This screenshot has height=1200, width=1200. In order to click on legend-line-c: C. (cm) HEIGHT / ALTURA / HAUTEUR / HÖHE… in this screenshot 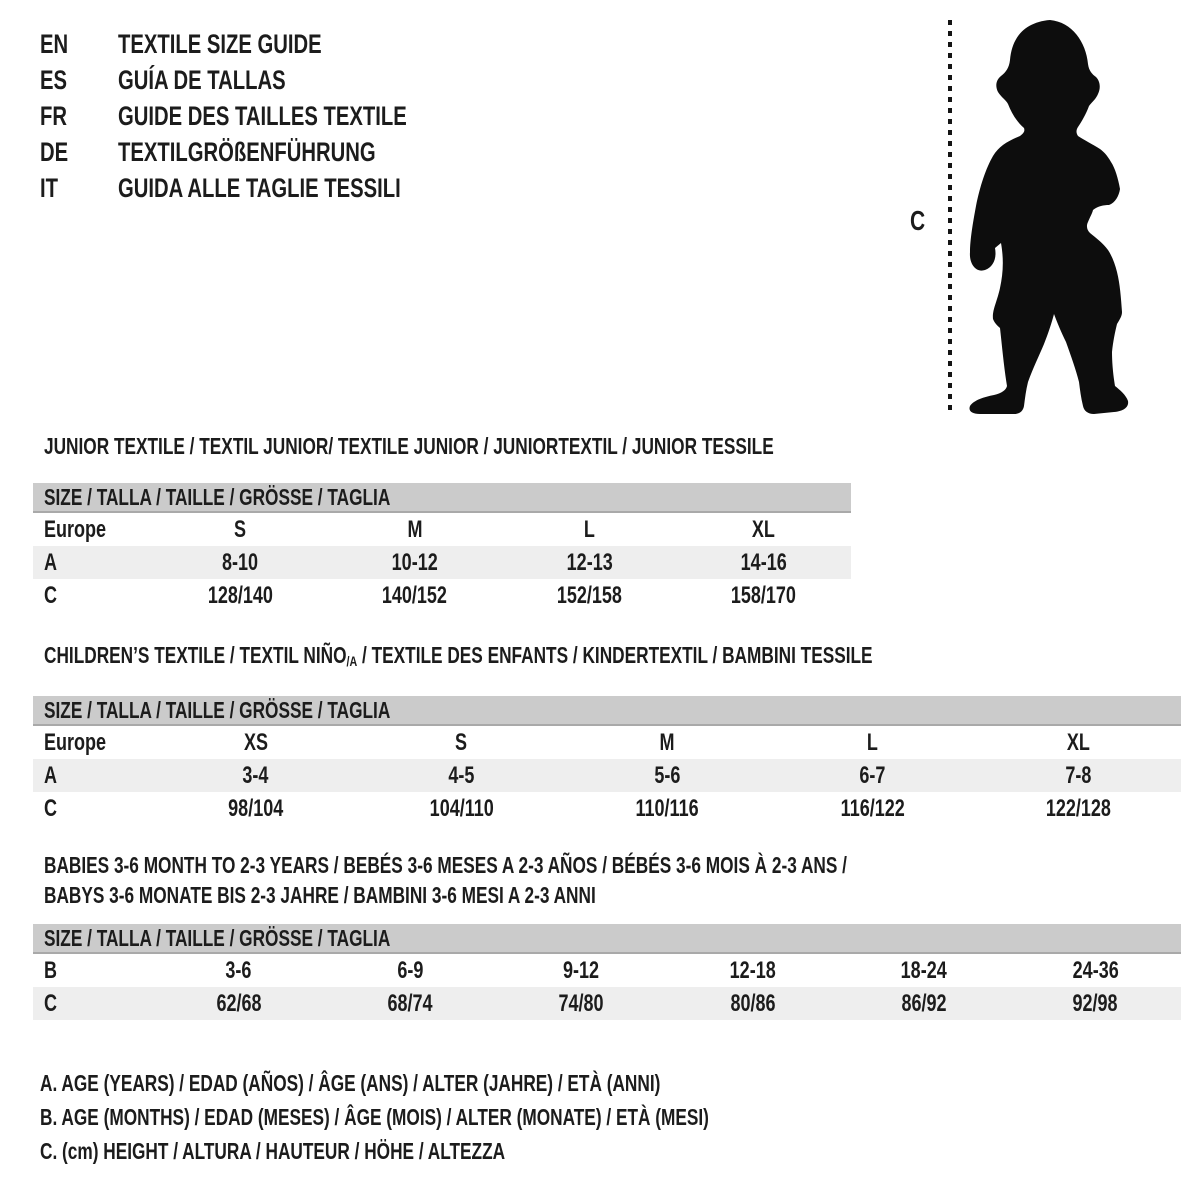, I will do `click(273, 1151)`.